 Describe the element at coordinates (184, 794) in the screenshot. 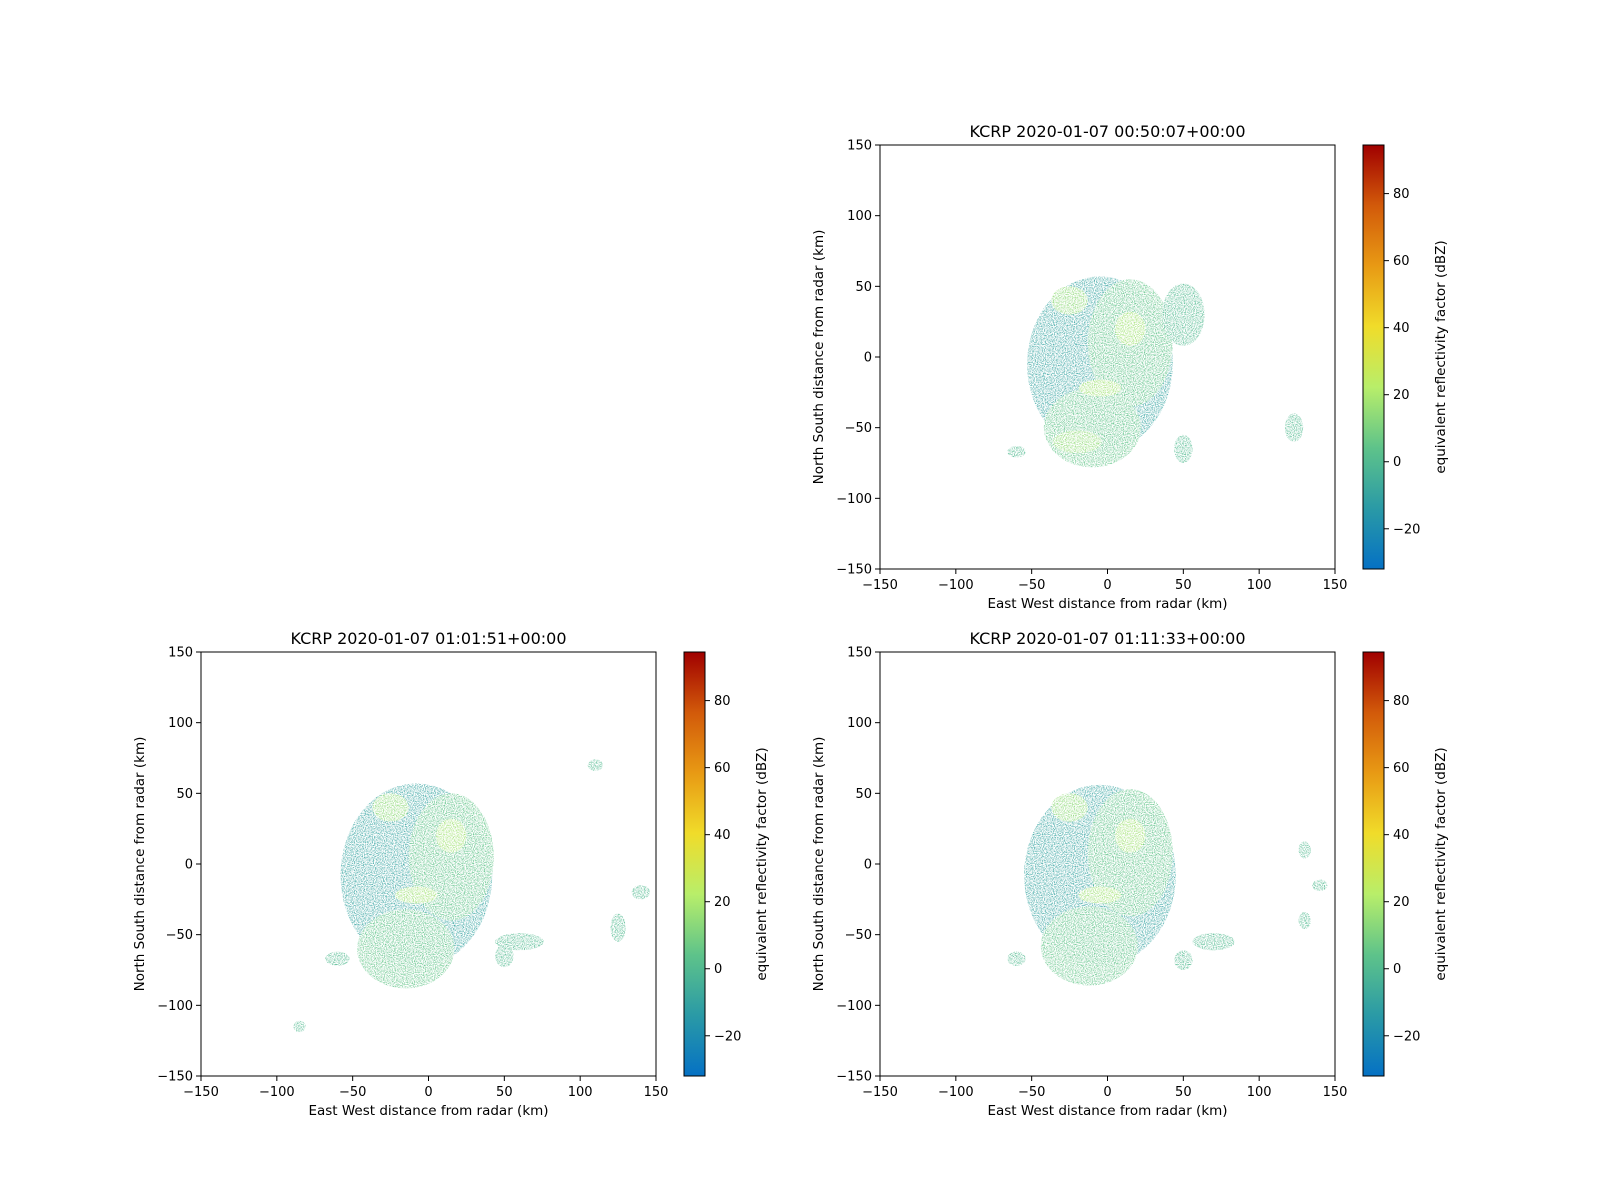

I see `y-tick-label: 50` at that location.